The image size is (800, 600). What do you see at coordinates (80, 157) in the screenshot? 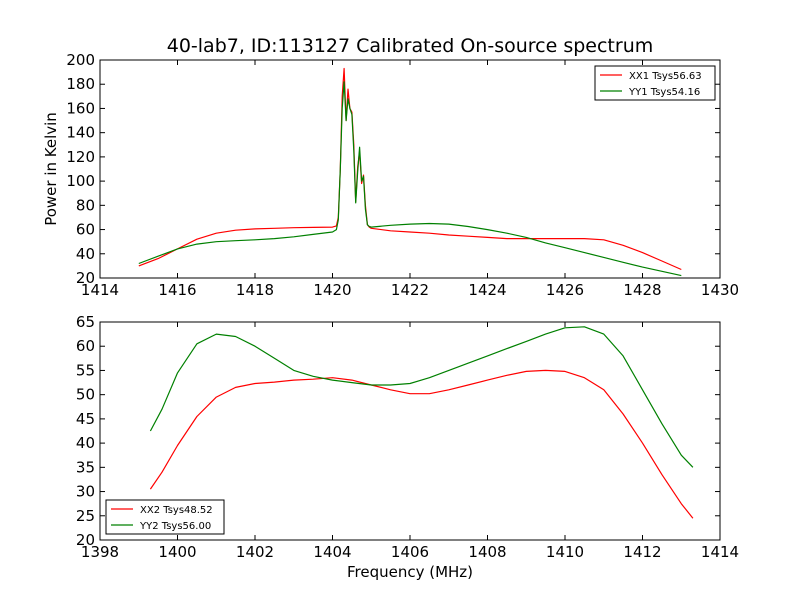
I see `y-tick-label: 120` at bounding box center [80, 157].